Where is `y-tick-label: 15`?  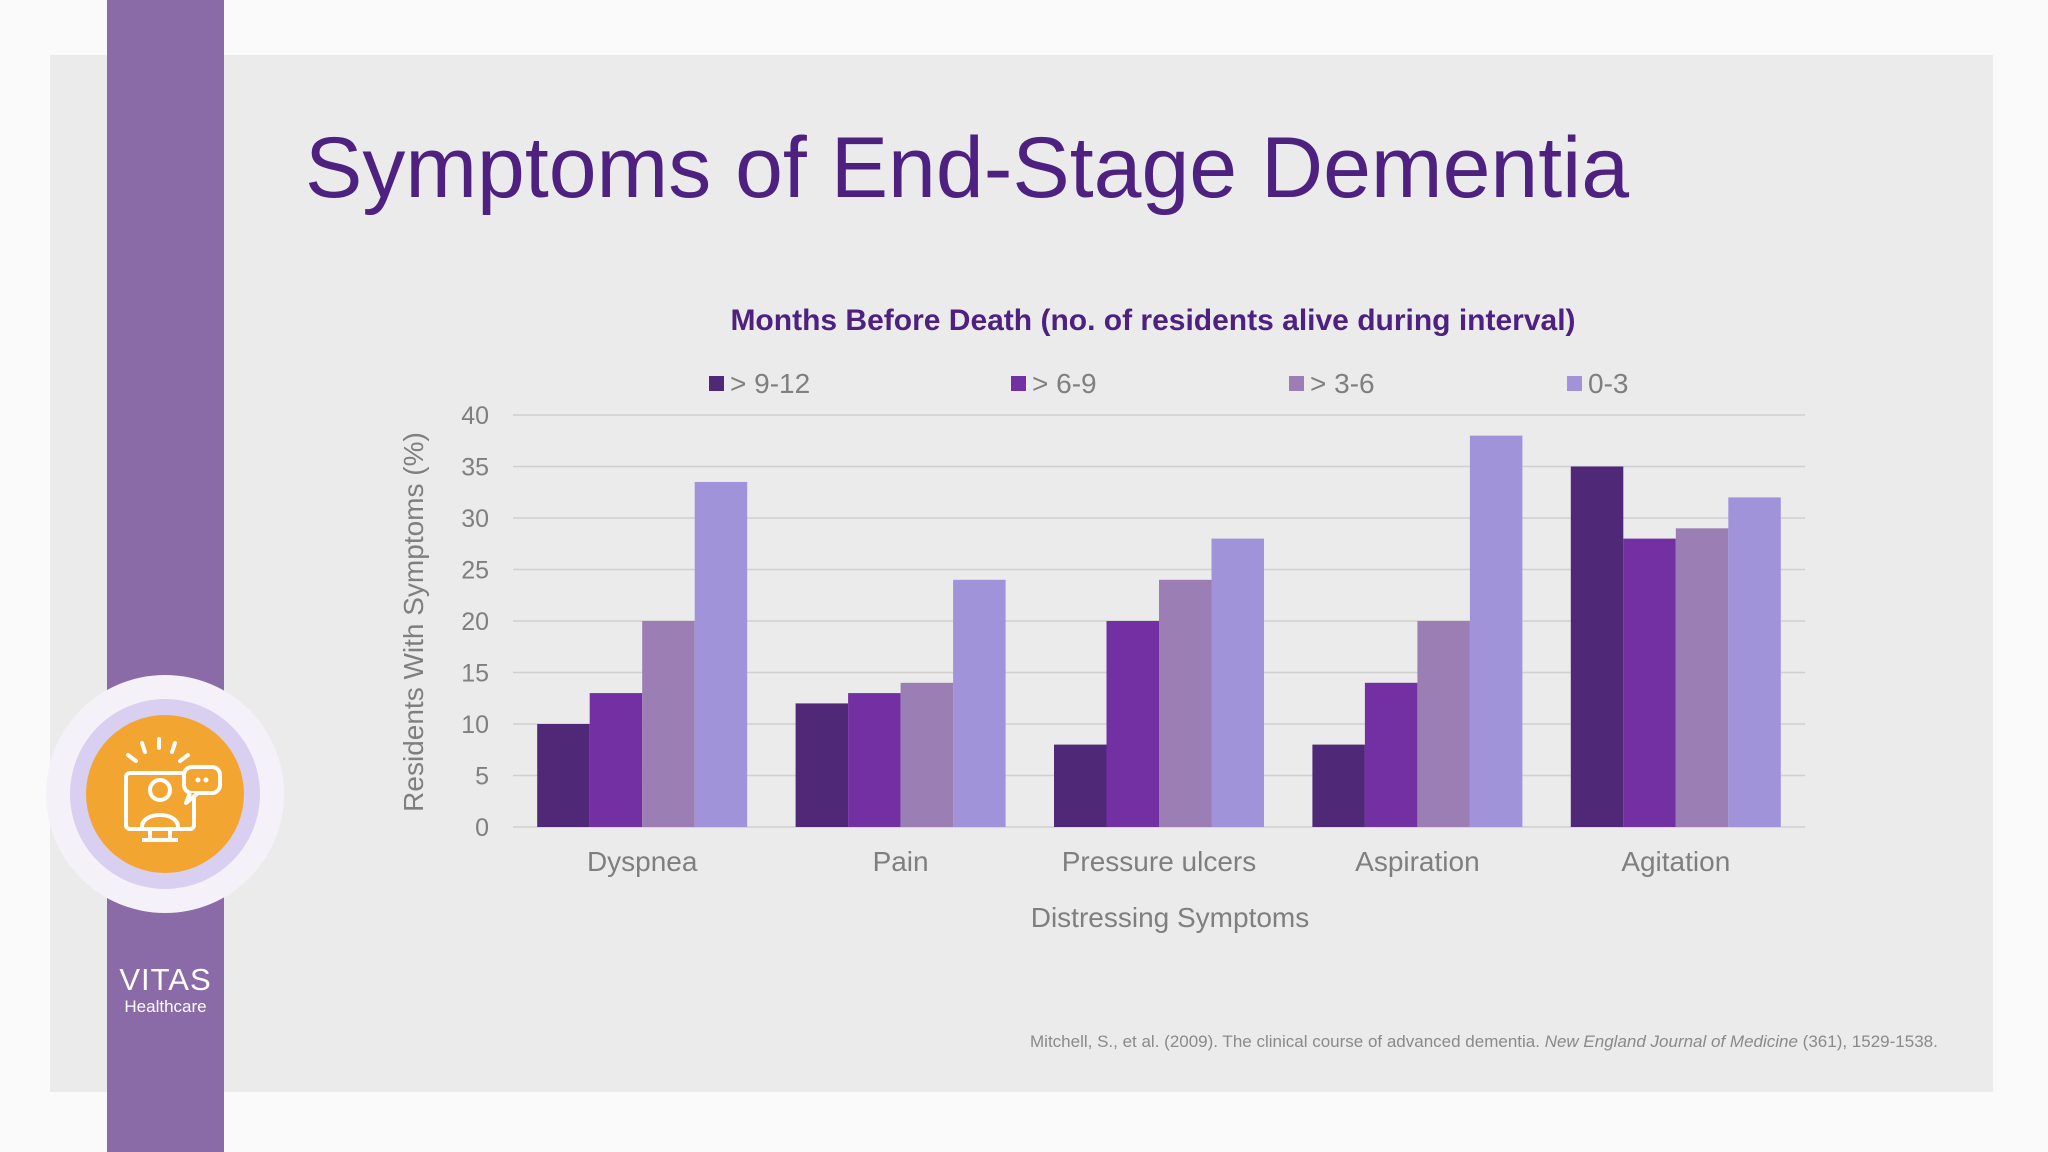 y-tick-label: 15 is located at coordinates (475, 674).